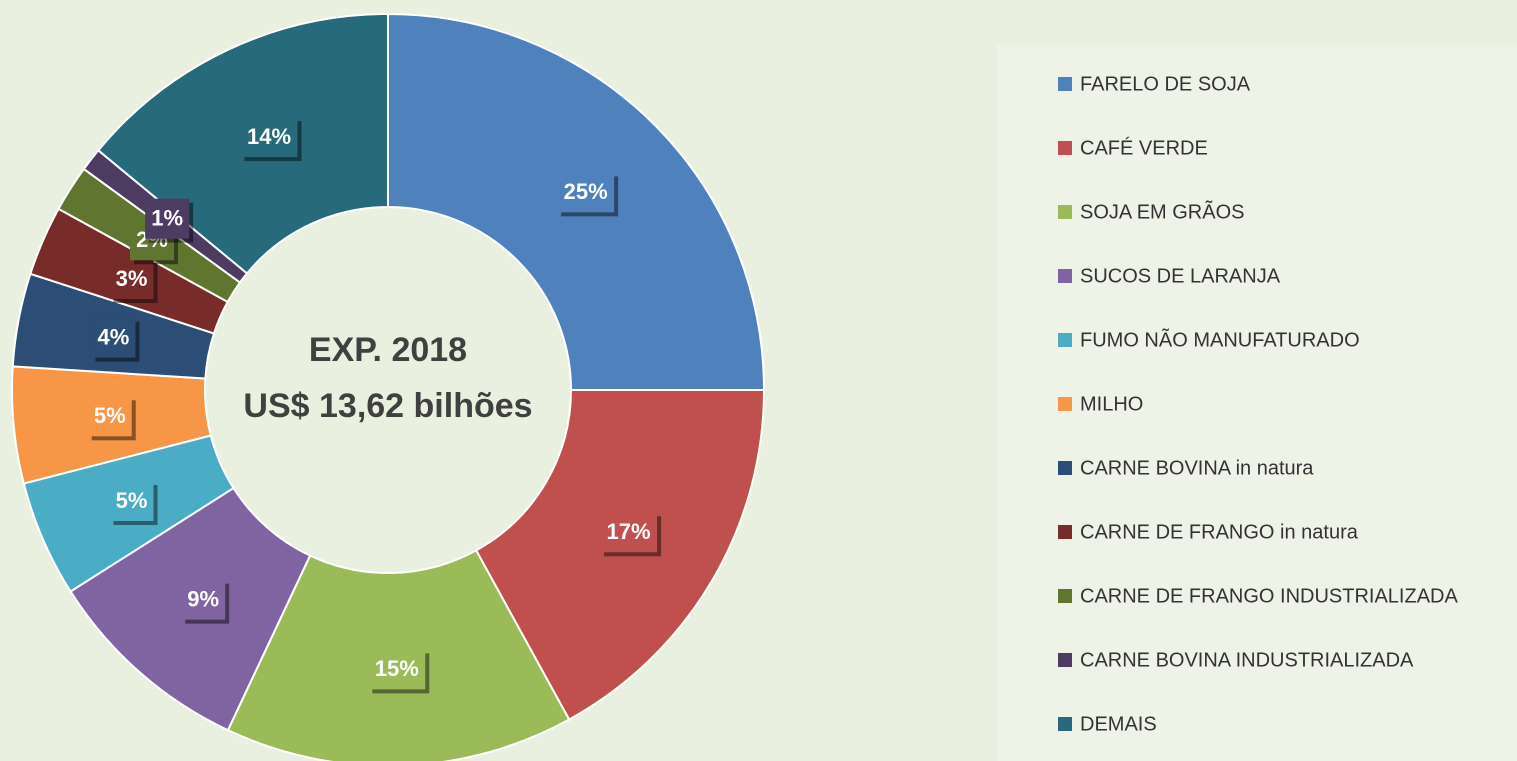  I want to click on legend-label: CARNE BOVINA INDUSTRIALIZADA, so click(1247, 660).